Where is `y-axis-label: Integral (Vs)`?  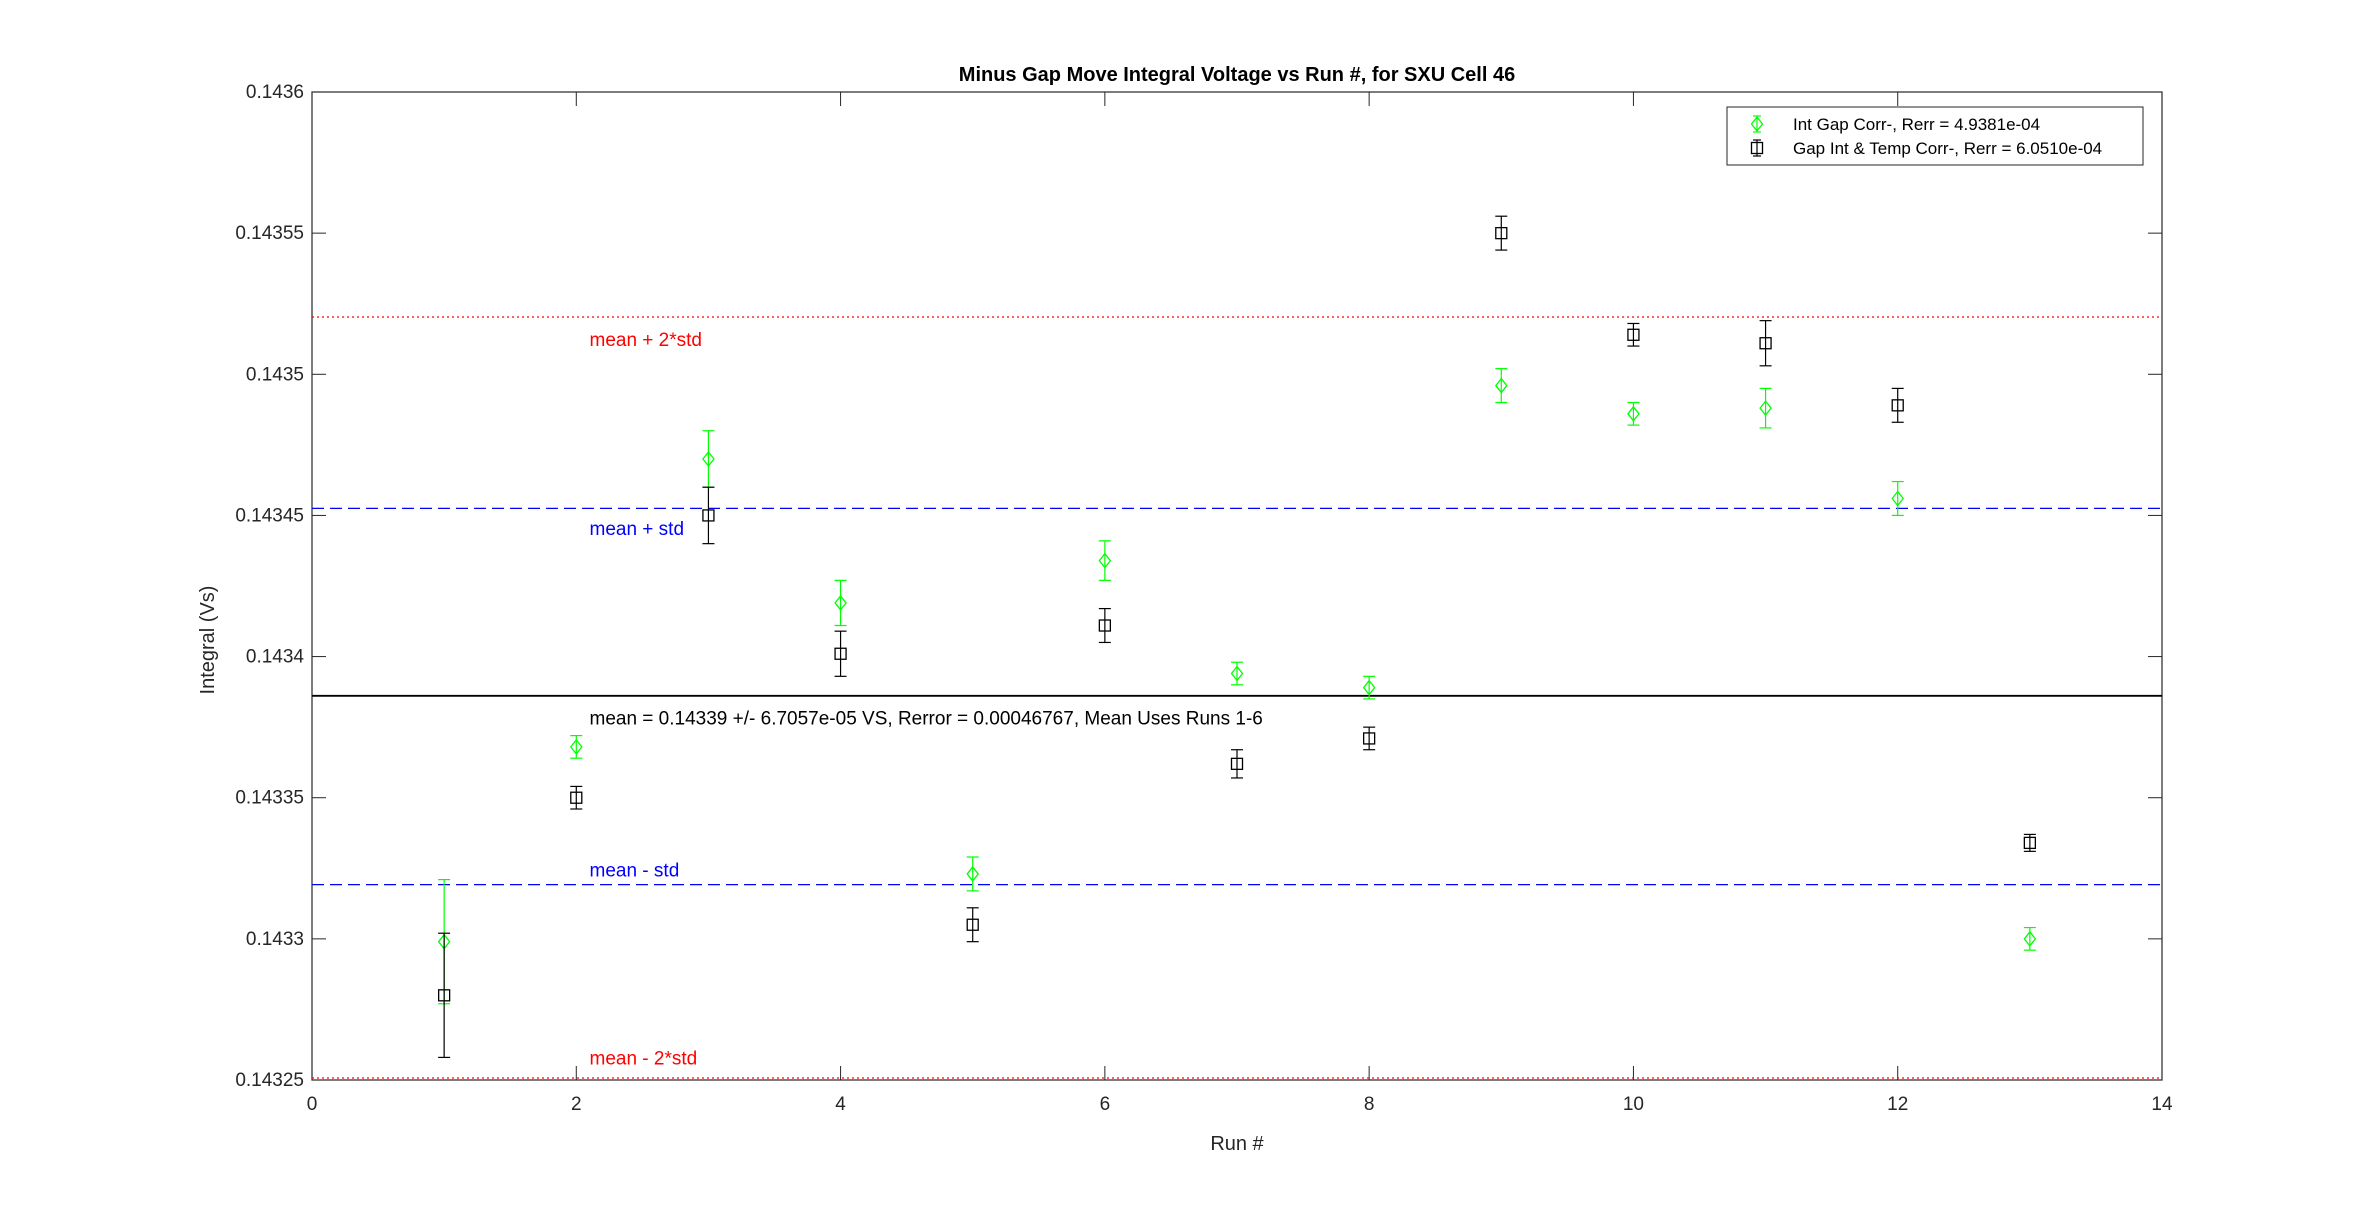
y-axis-label: Integral (Vs) is located at coordinates (208, 640).